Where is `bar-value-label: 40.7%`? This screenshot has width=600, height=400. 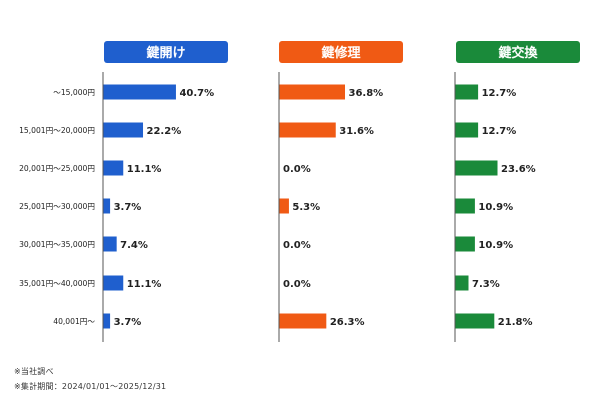 bar-value-label: 40.7% is located at coordinates (196, 93).